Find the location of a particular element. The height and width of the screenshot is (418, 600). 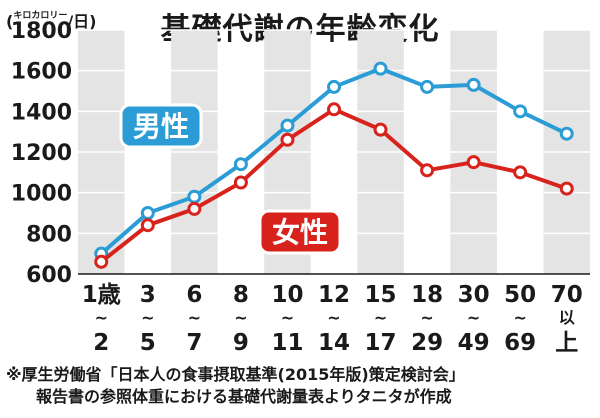

x-tick-top: 15 is located at coordinates (381, 295).